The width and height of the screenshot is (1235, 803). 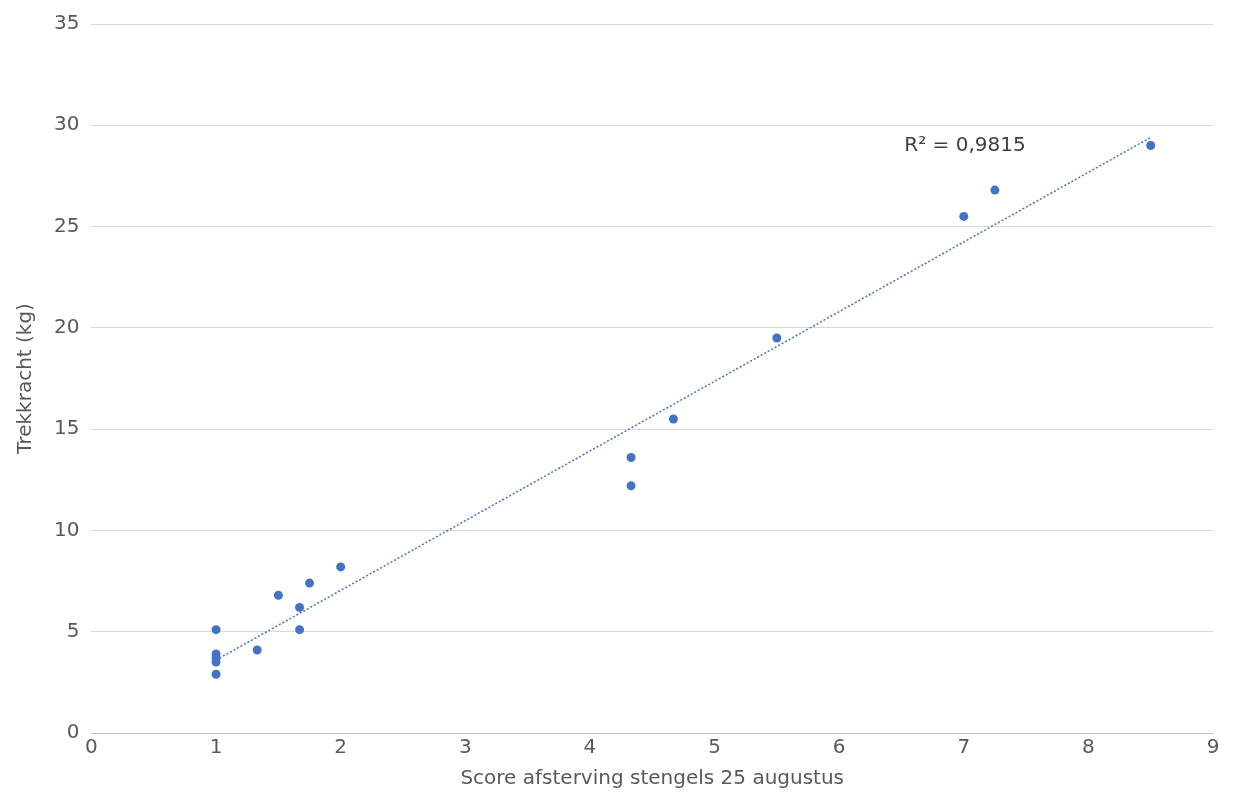 I want to click on x-tick-label: 6, so click(x=839, y=746).